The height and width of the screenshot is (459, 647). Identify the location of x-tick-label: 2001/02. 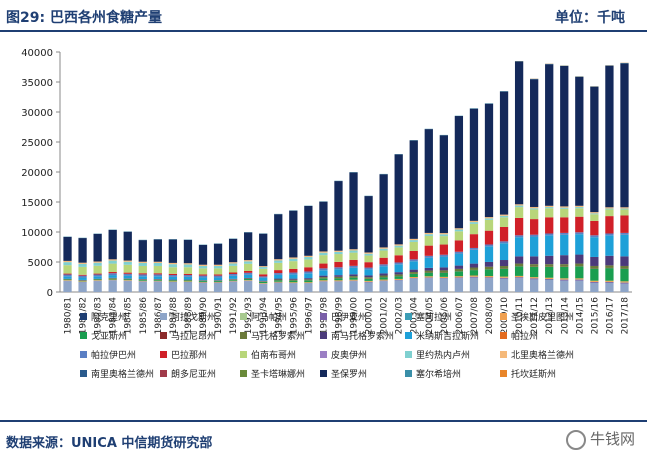
(385, 315).